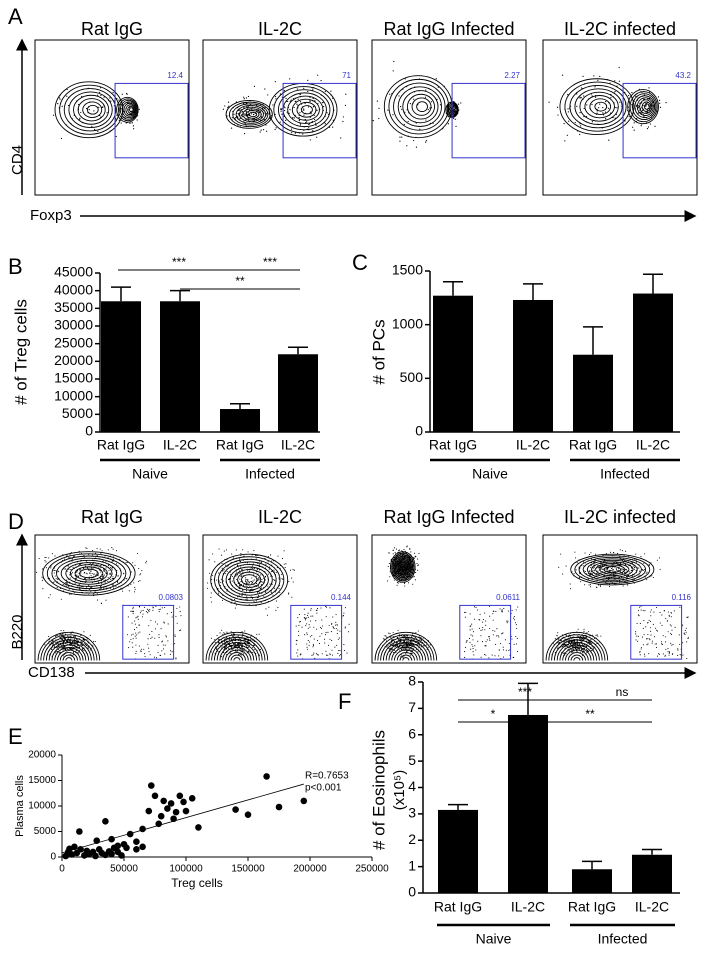  Describe the element at coordinates (112, 29) in the screenshot. I see `plot-title: Rat IgG` at that location.